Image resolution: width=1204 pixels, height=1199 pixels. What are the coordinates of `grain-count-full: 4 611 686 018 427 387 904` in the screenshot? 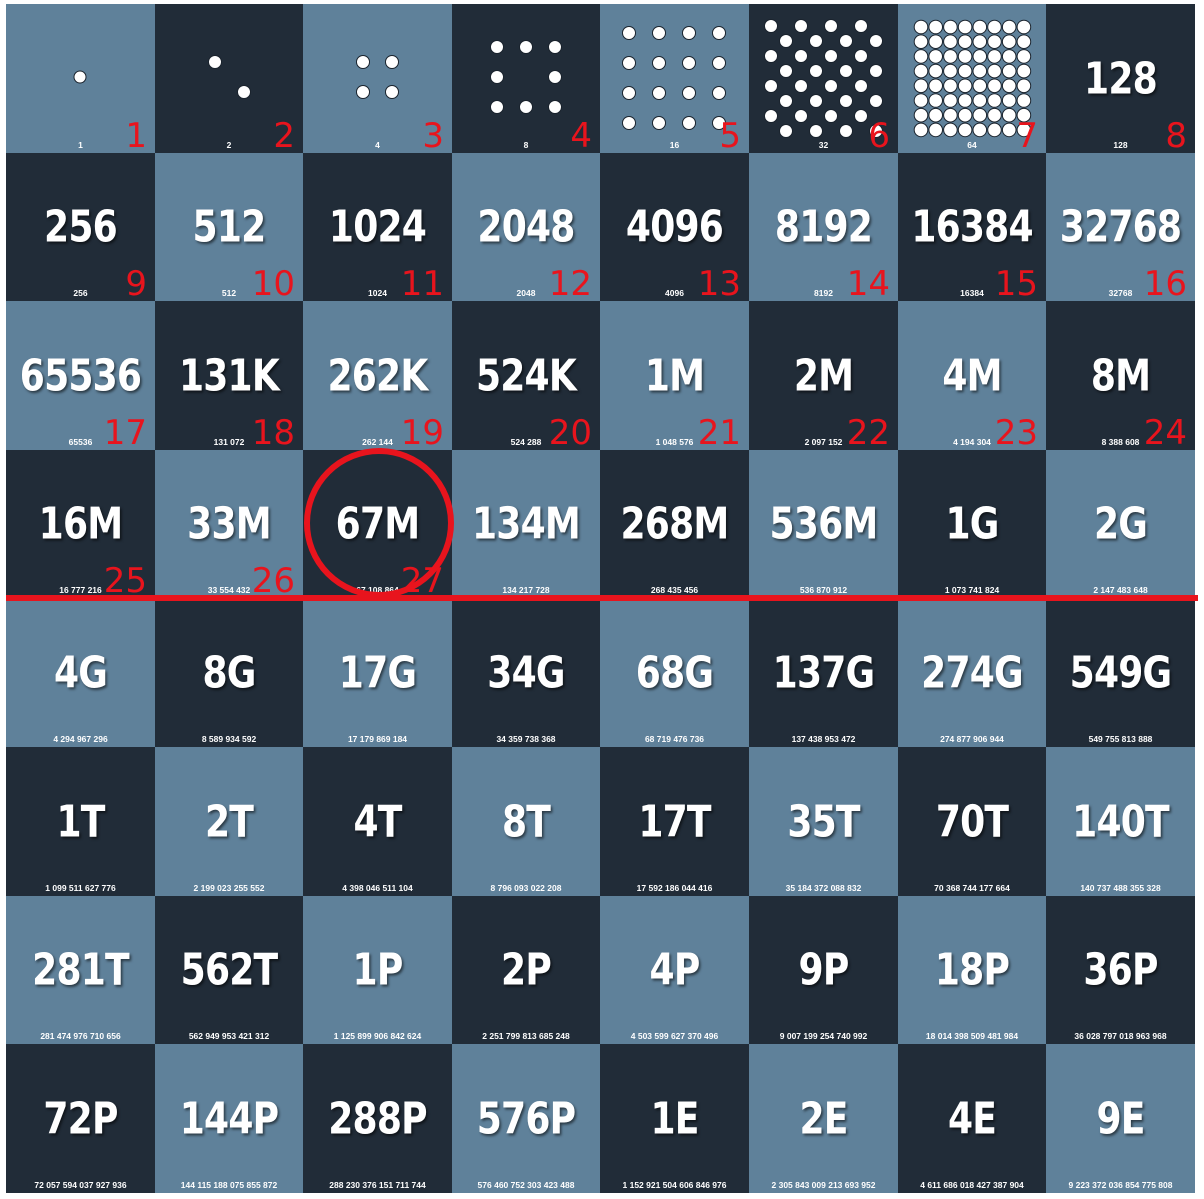 It's located at (972, 1185).